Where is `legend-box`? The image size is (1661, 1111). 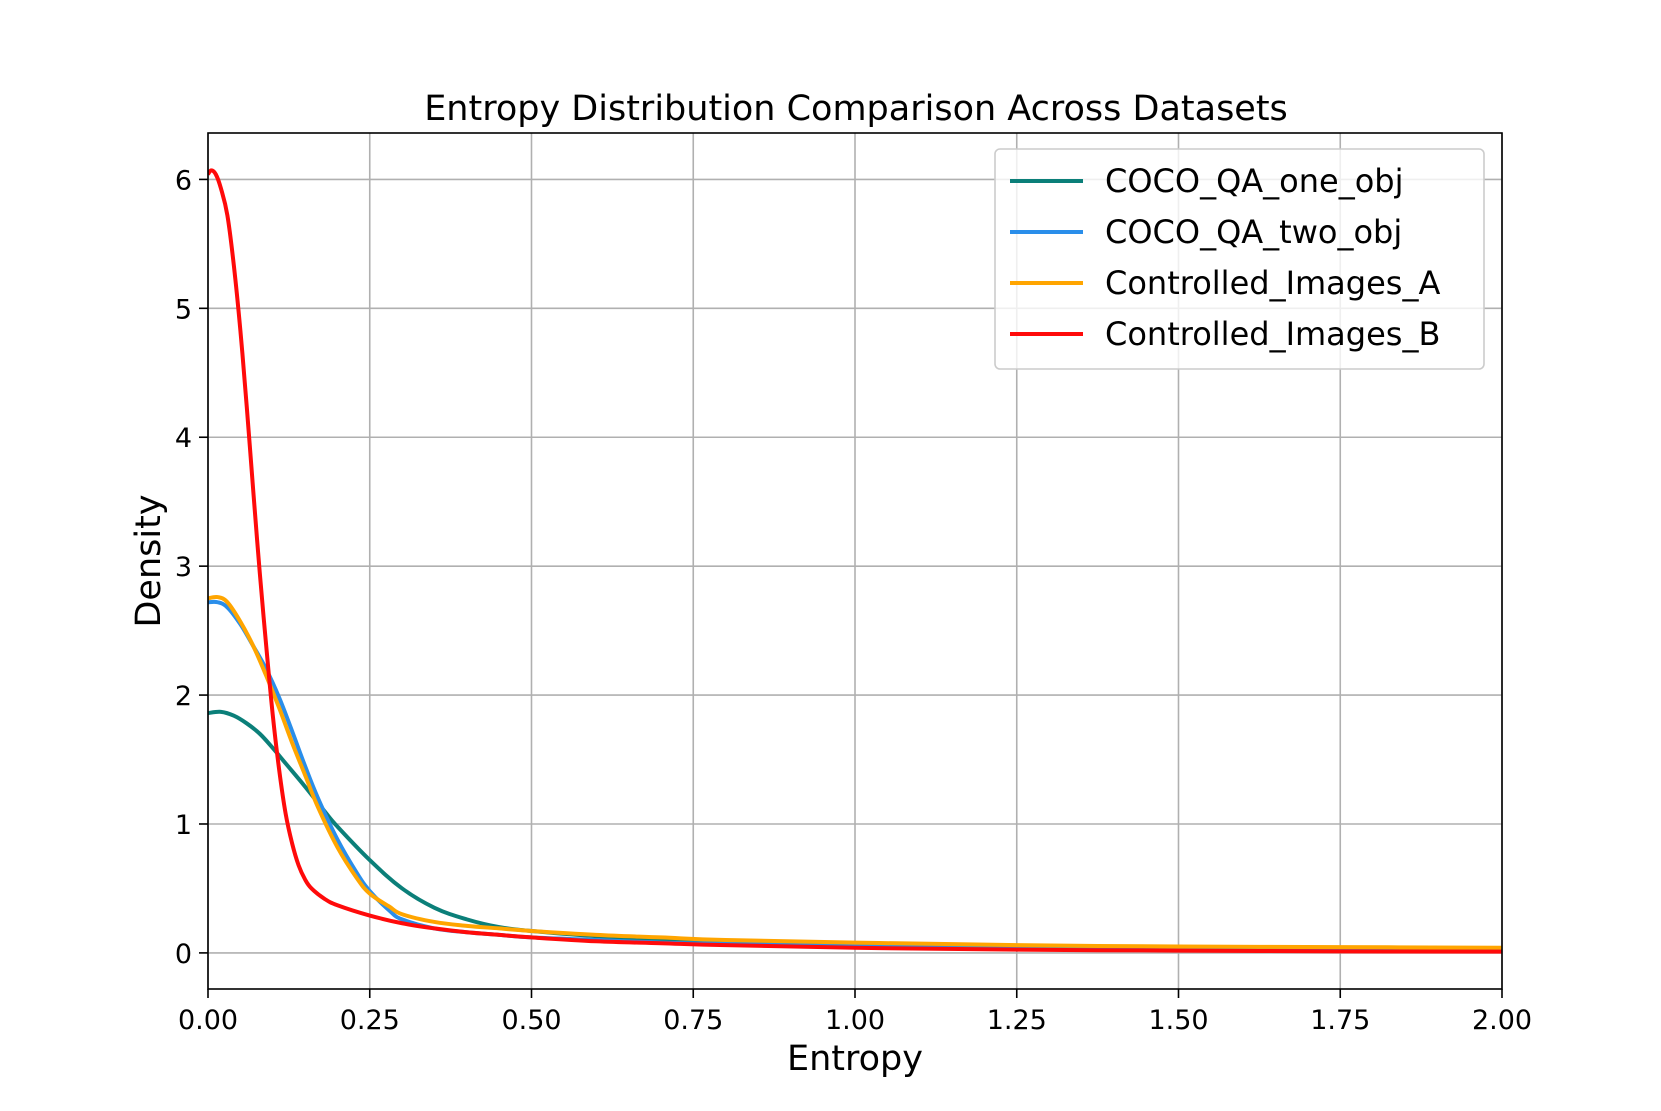
legend-box is located at coordinates (1239, 259).